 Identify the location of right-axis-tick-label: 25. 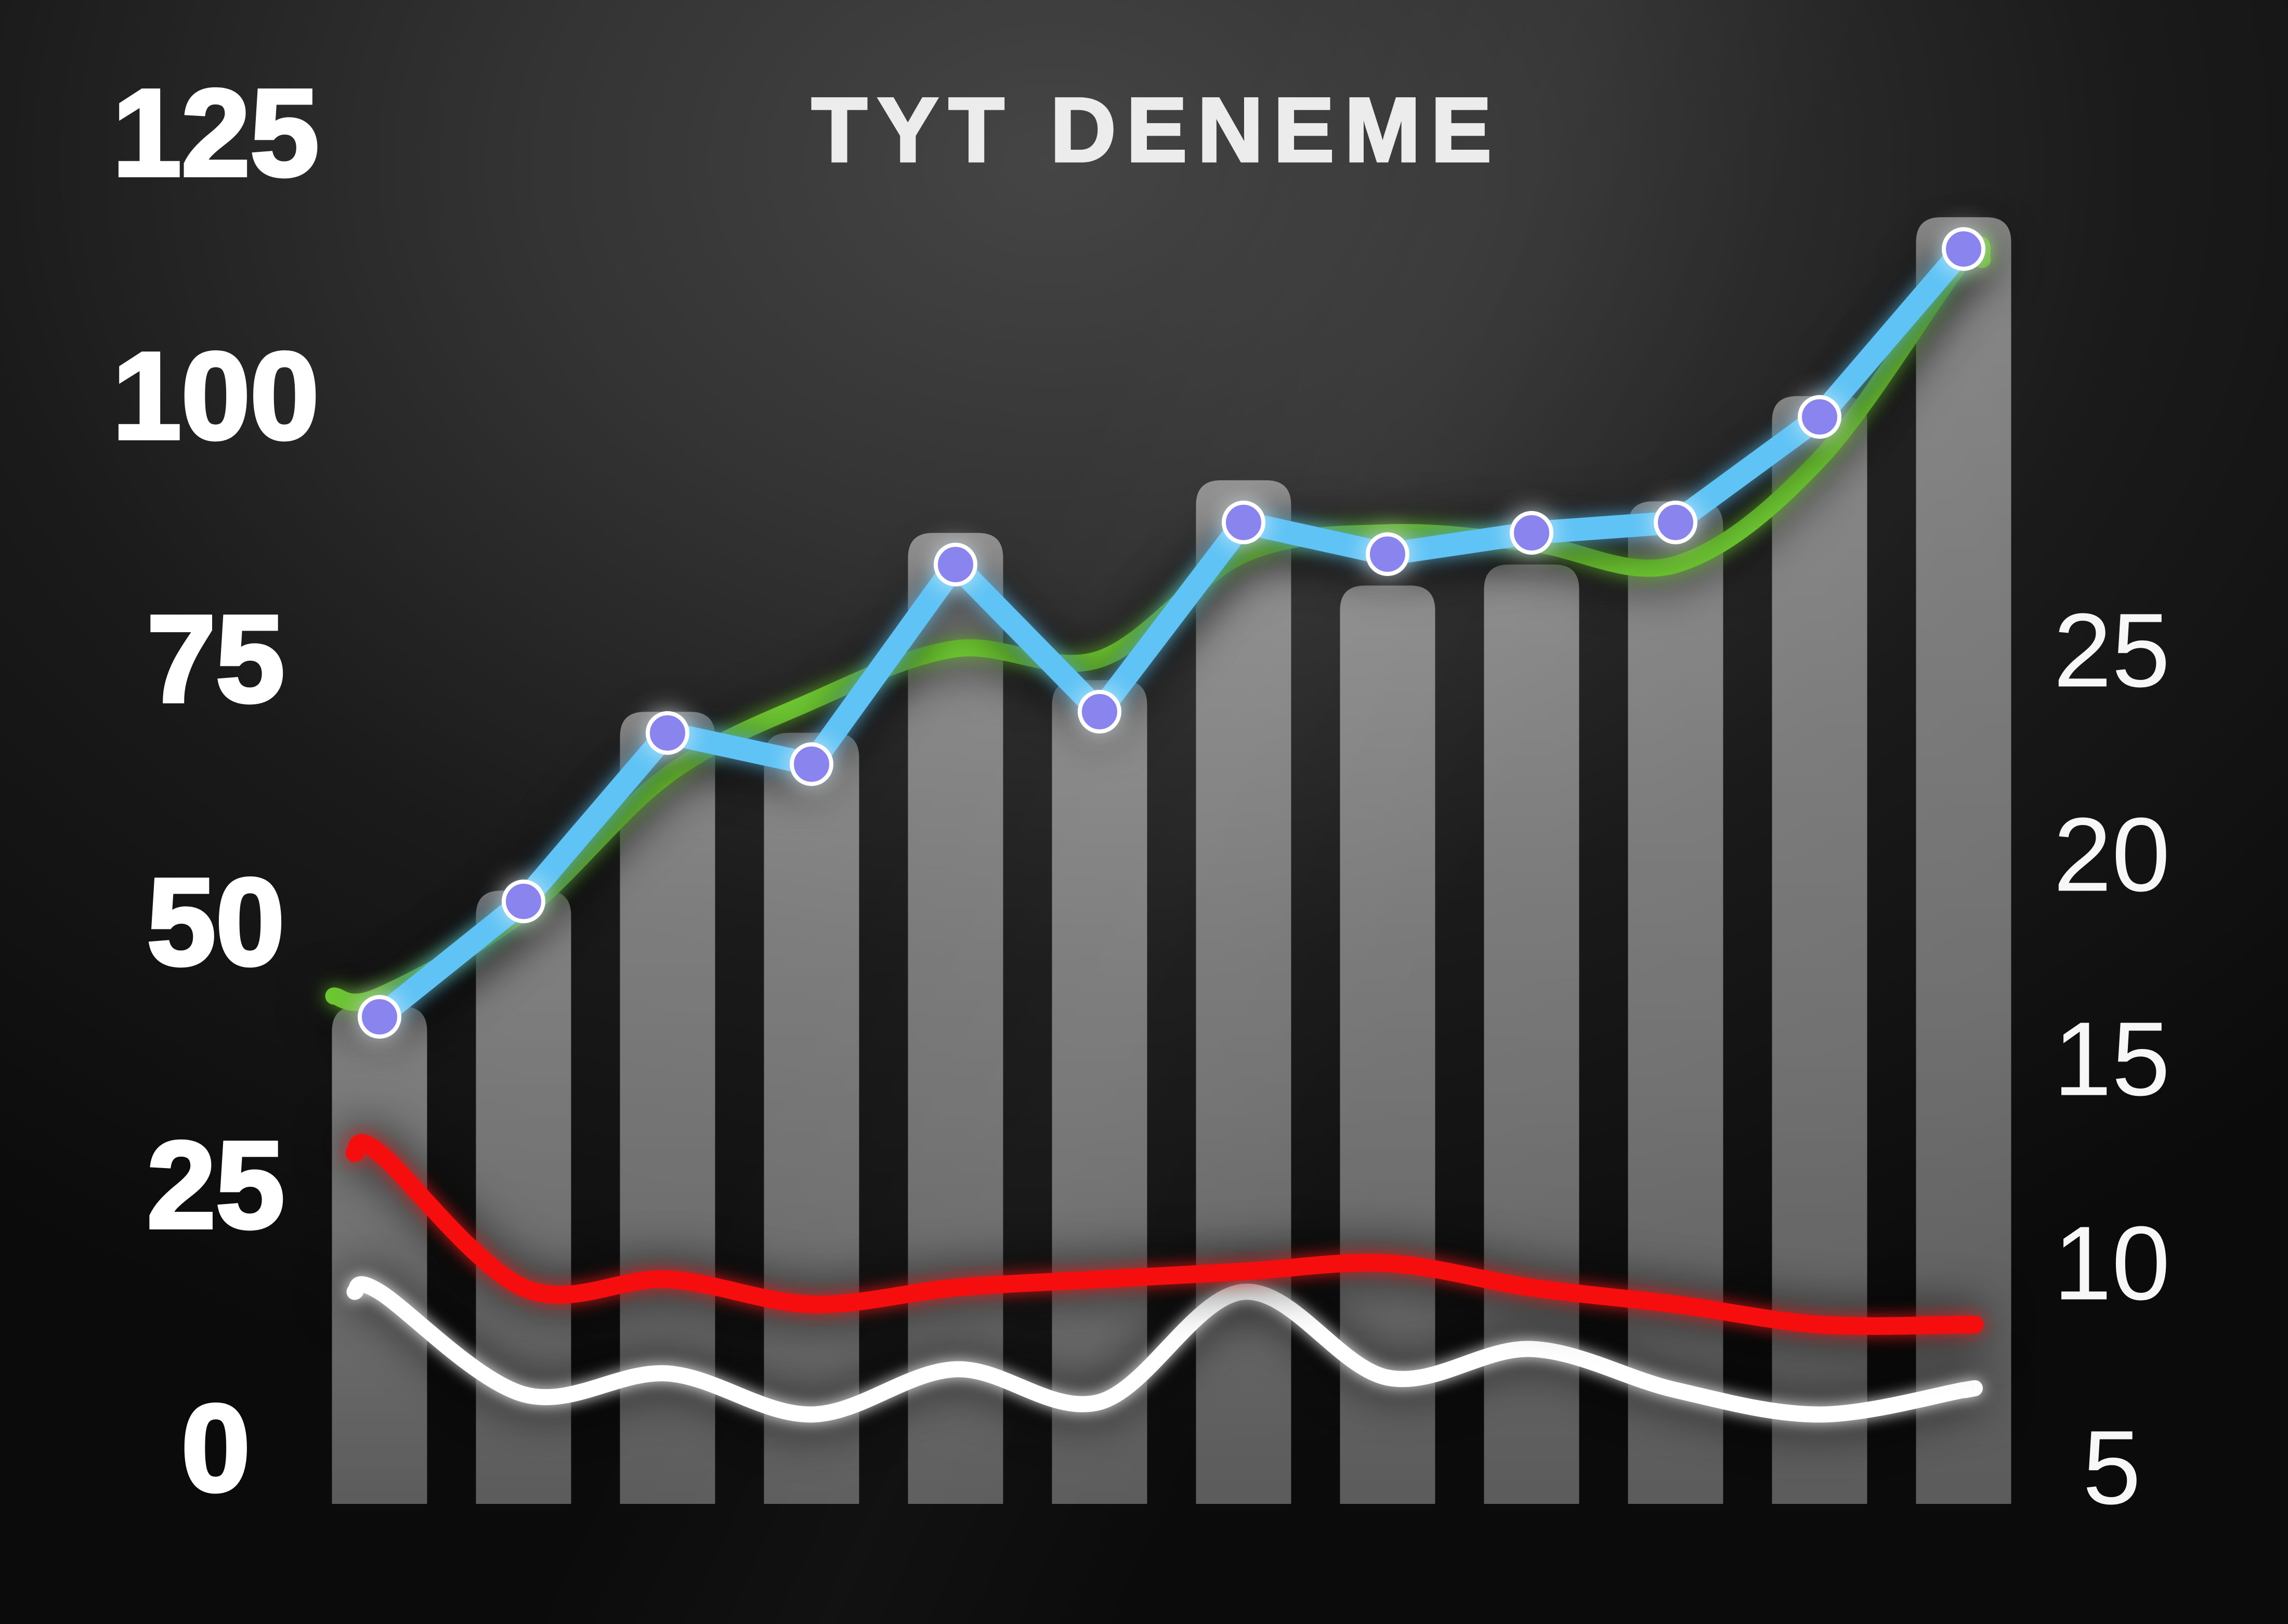
(2112, 650).